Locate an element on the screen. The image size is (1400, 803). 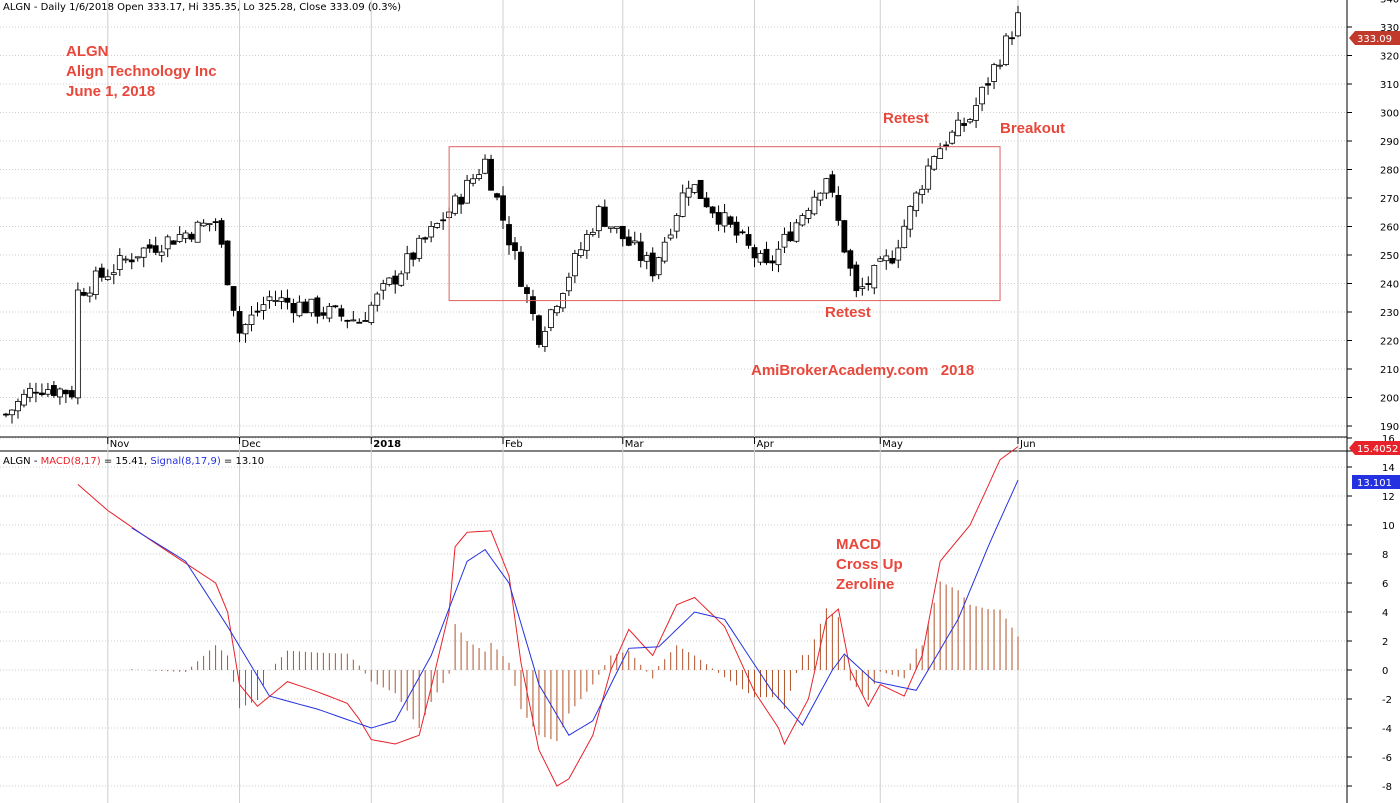
annotation-macd-line1: MACD is located at coordinates (858, 544).